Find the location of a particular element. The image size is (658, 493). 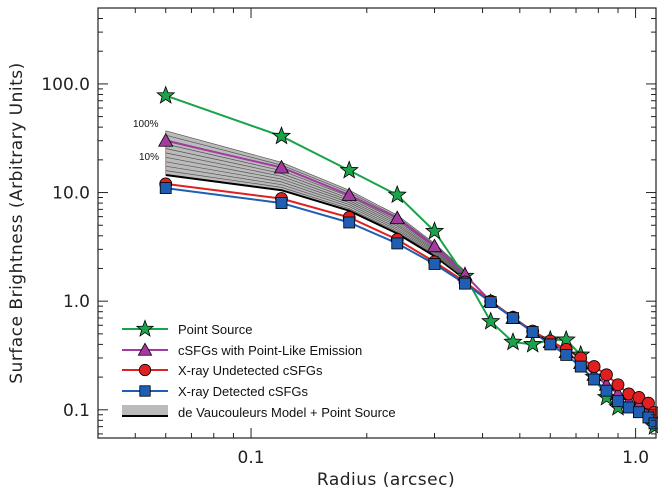

band-label-bottom: 10% is located at coordinates (149, 157).